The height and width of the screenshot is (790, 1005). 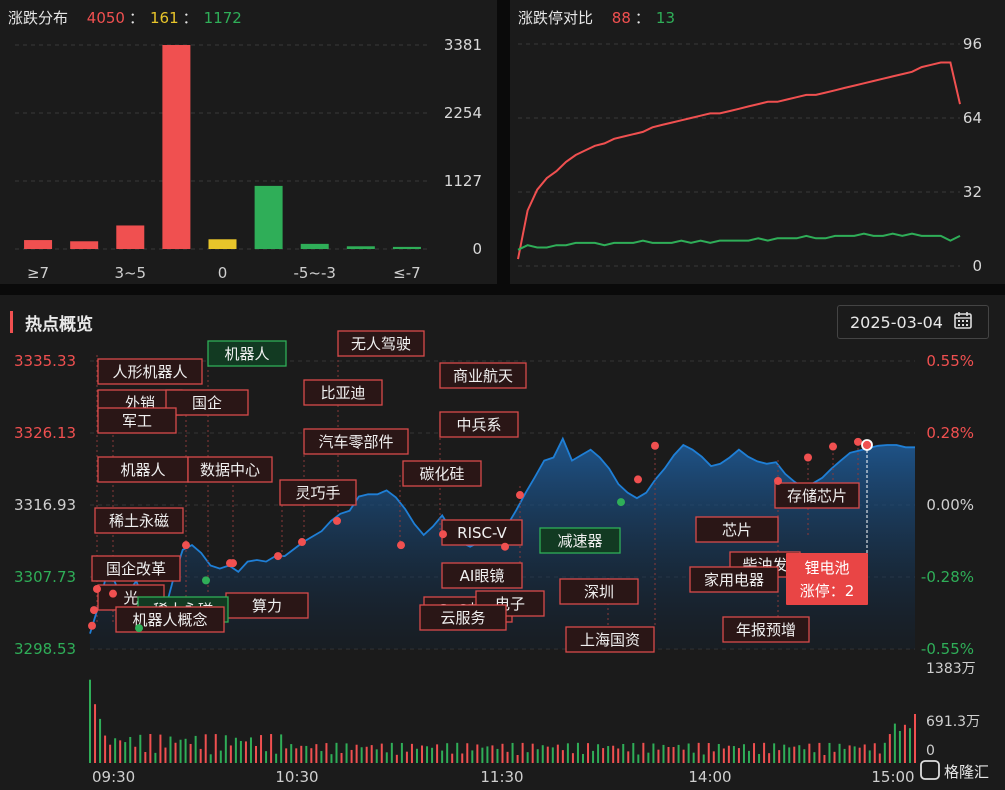 I want to click on limit-ratio-title: 涨跌停对比, so click(x=556, y=18).